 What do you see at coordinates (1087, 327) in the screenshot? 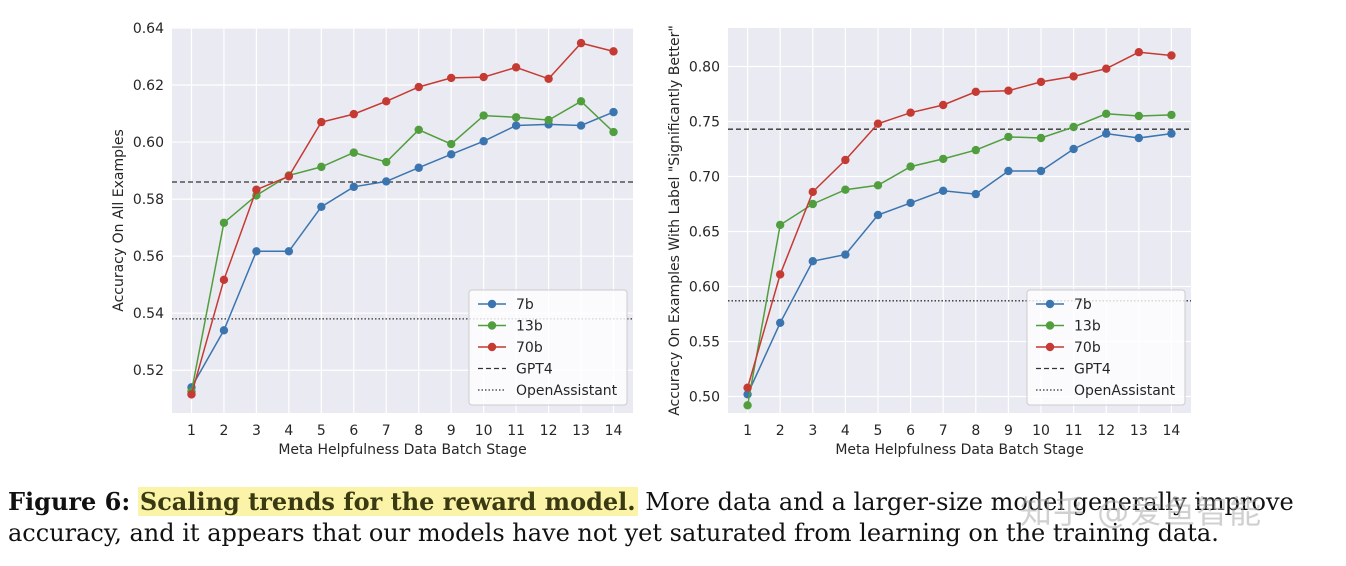
I see `chart2-legend-label: 13b` at bounding box center [1087, 327].